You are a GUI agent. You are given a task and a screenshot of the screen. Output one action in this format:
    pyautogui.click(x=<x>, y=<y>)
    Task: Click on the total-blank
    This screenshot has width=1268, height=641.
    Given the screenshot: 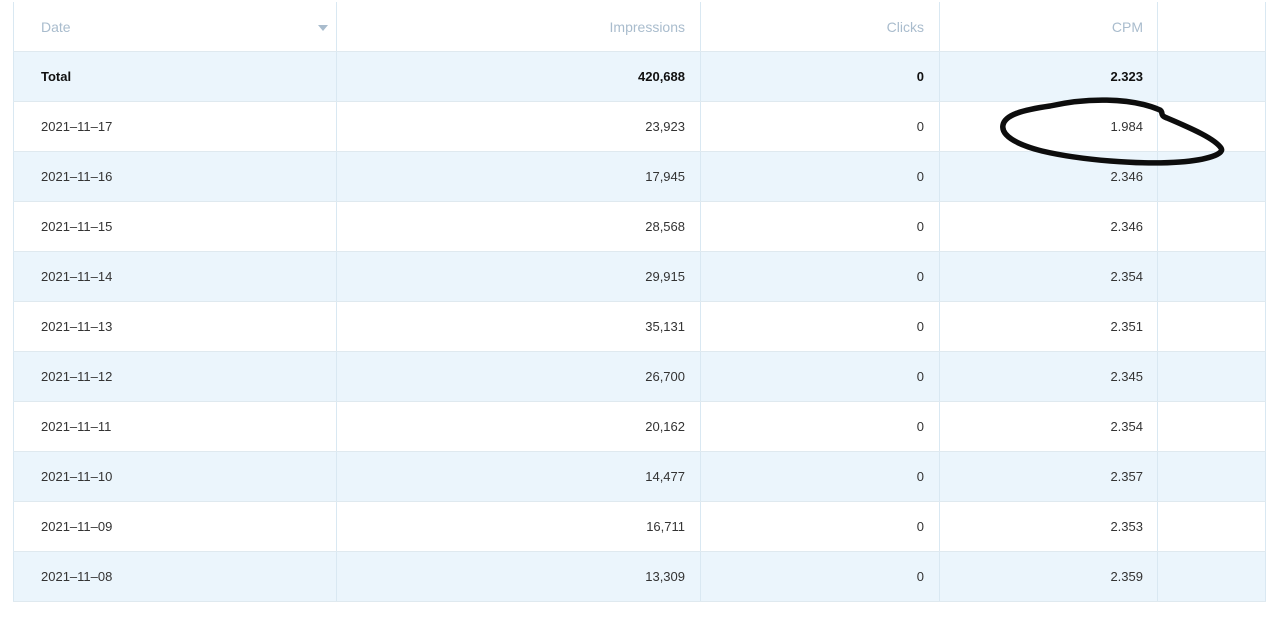 What is the action you would take?
    pyautogui.click(x=1212, y=76)
    